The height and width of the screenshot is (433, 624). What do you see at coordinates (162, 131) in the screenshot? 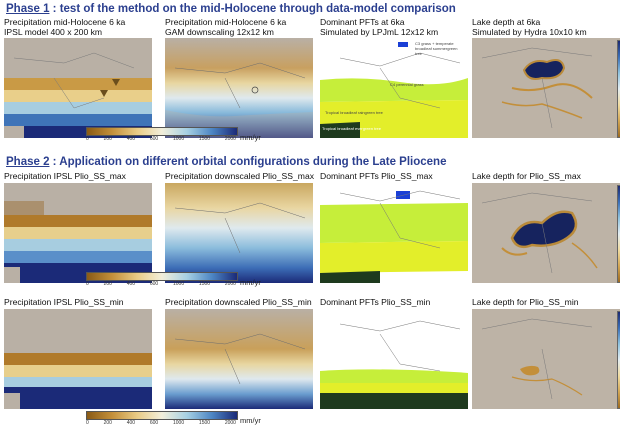
I see `precip-colorbar-phase1` at bounding box center [162, 131].